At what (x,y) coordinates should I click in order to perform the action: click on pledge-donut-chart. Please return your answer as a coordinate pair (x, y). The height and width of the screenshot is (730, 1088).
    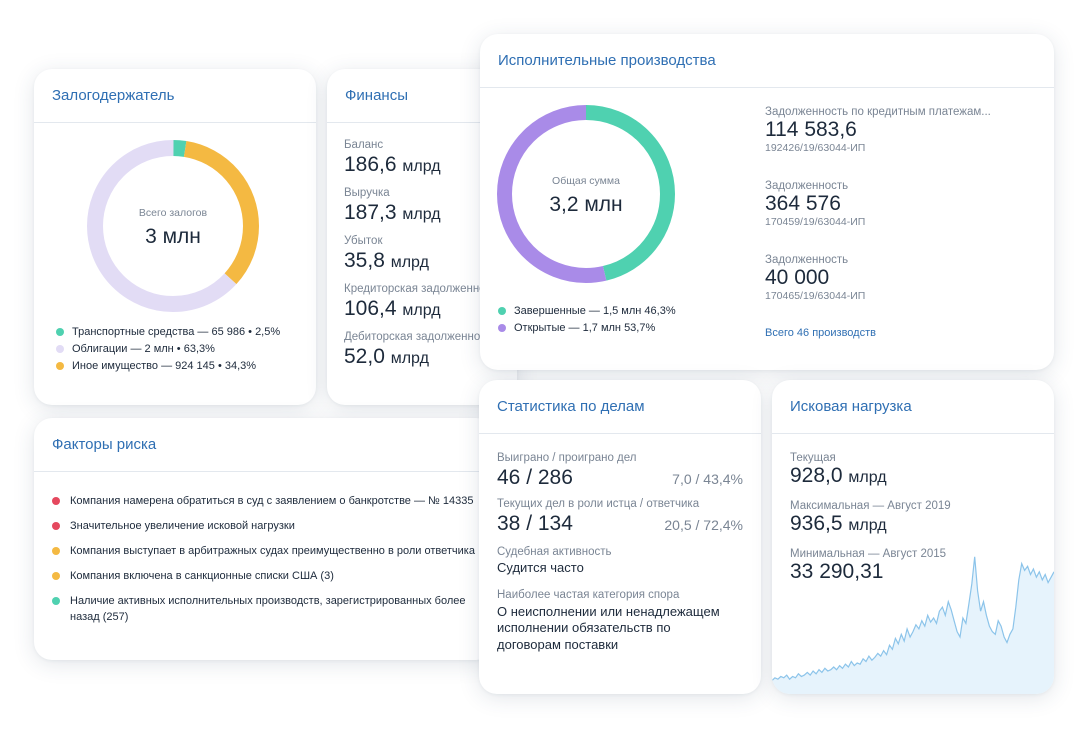
    Looking at the image, I should click on (173, 226).